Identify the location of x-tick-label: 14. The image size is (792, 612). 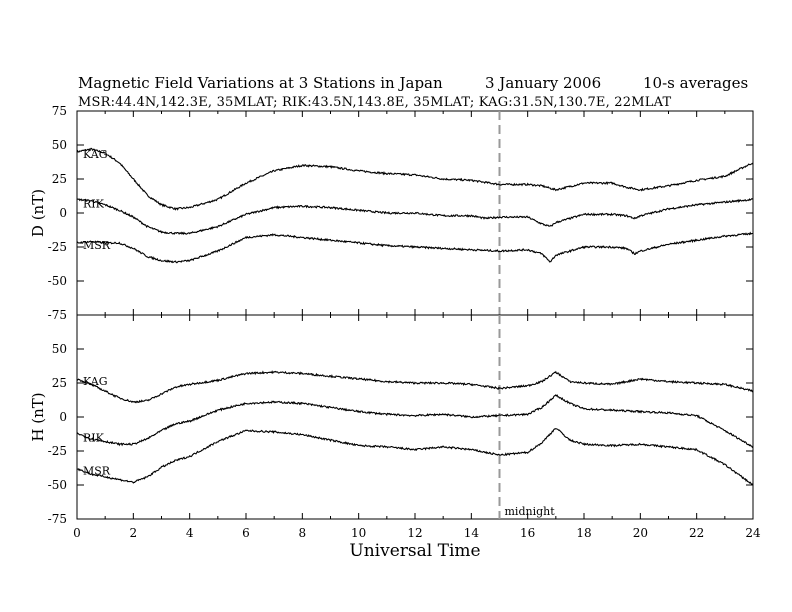
(472, 533).